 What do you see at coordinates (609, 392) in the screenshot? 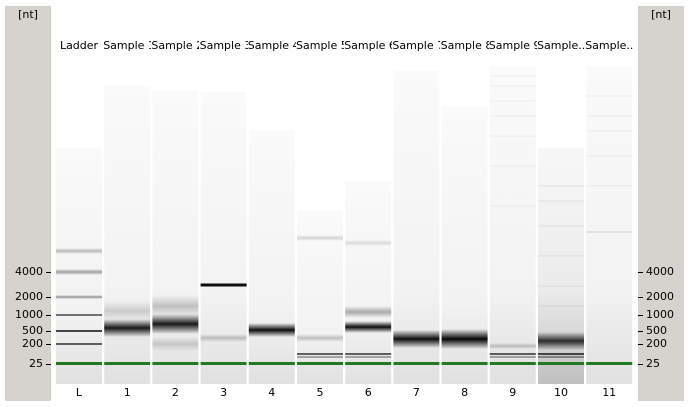
I see `lane-number: 11` at bounding box center [609, 392].